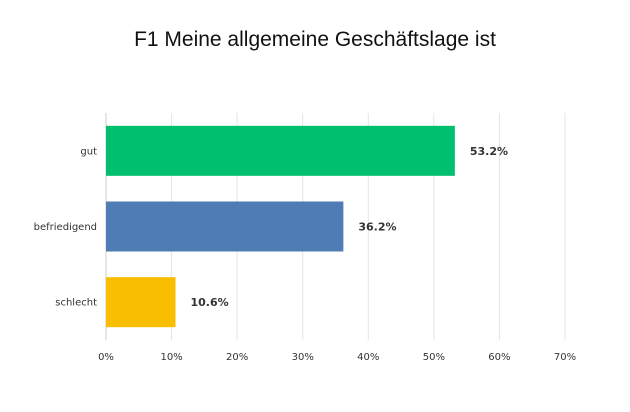 This screenshot has width=630, height=412. What do you see at coordinates (88, 151) in the screenshot?
I see `category-label: gut` at bounding box center [88, 151].